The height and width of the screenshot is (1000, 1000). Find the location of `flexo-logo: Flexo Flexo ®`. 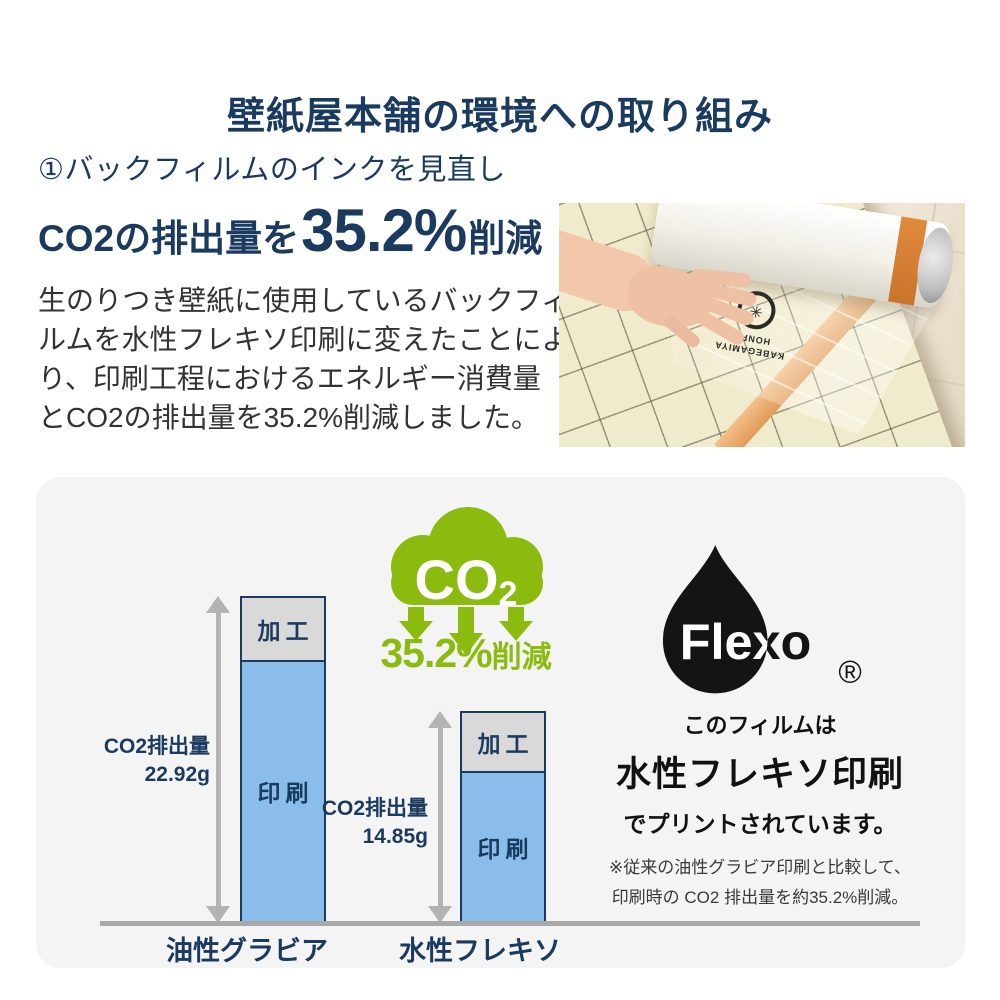

flexo-logo: Flexo Flexo ® is located at coordinates (762, 619).